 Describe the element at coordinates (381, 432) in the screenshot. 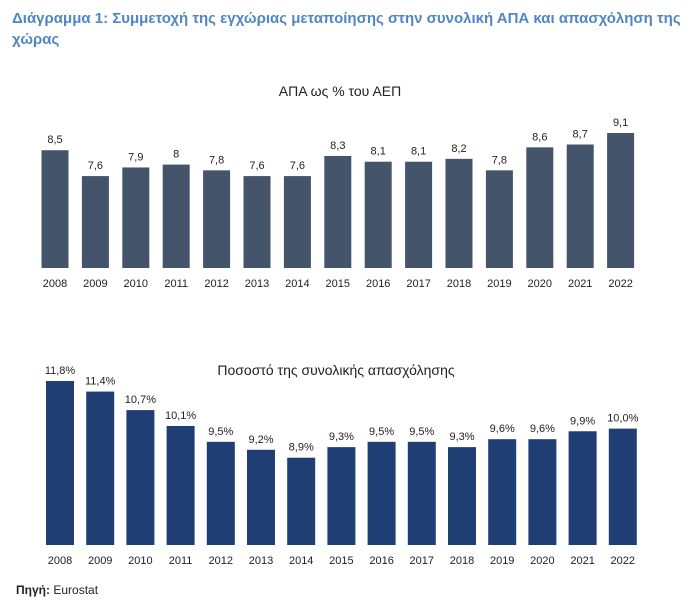

I see `data-label-2016: 9,5%` at that location.